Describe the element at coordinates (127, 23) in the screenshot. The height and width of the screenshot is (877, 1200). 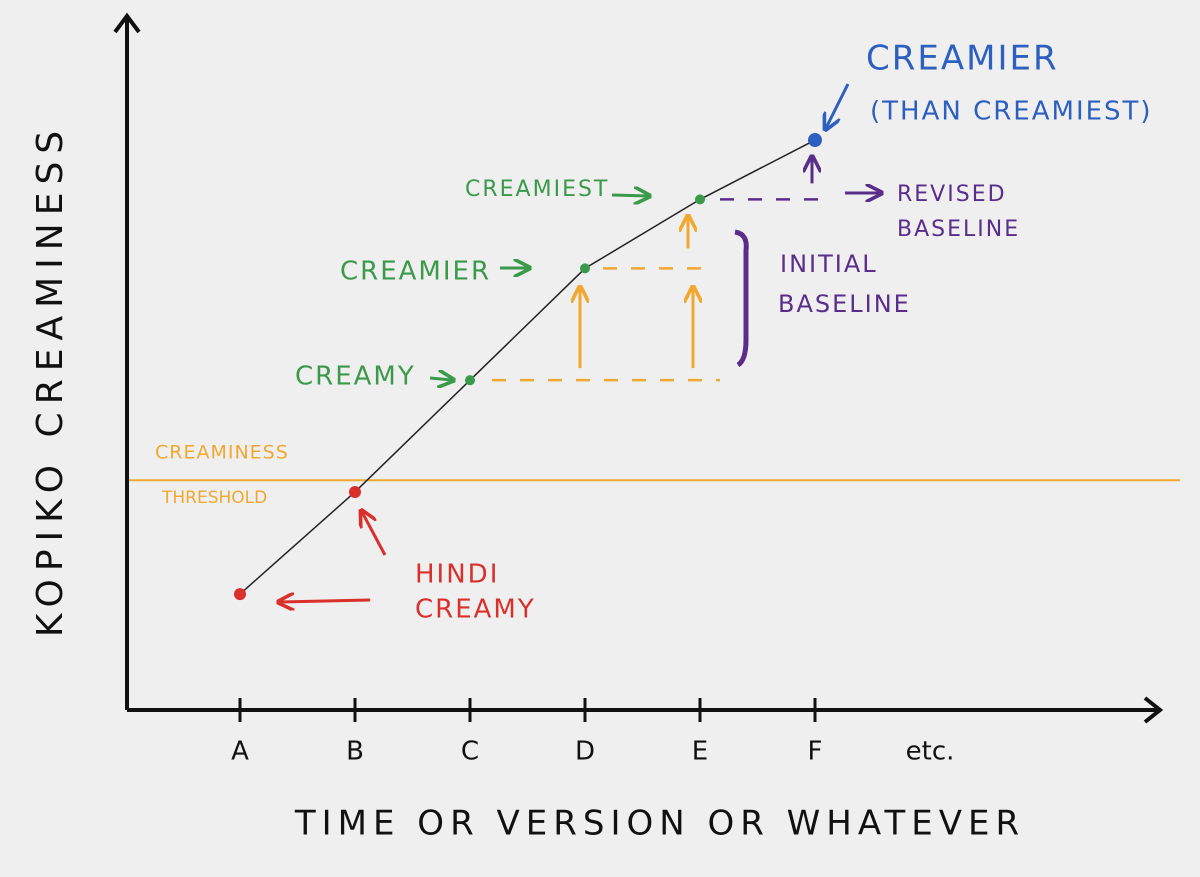
I see `y-axis-arrow` at that location.